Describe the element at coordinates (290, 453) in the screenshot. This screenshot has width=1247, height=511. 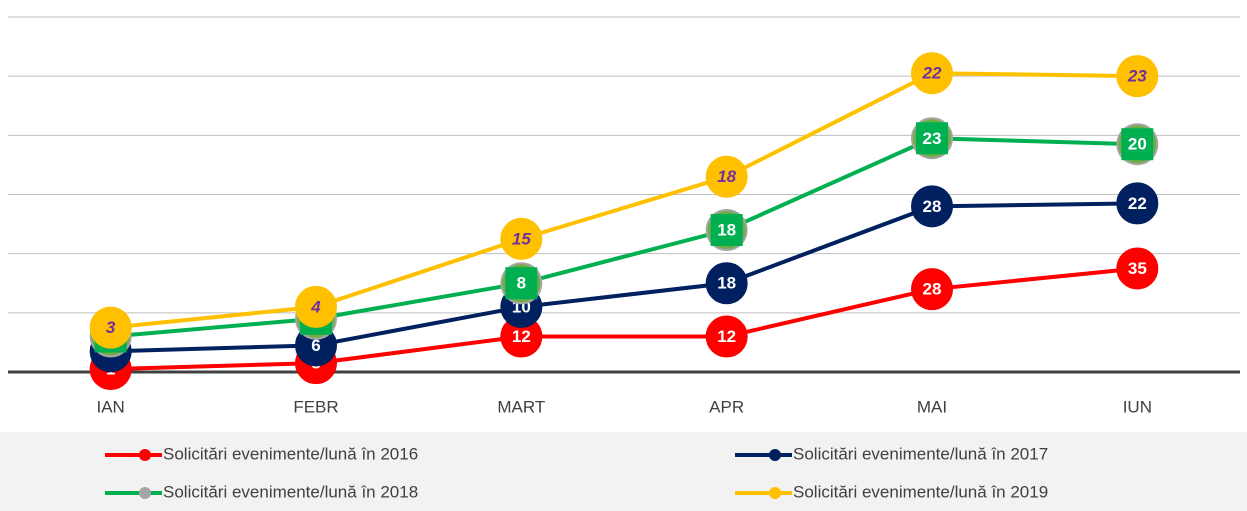
I see `legend-label: Solicitări evenimente/lună în 2016` at that location.